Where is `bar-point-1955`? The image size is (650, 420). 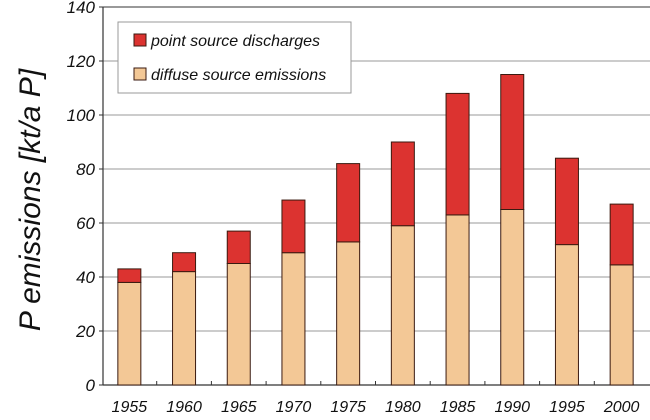
bar-point-1955 is located at coordinates (129, 275).